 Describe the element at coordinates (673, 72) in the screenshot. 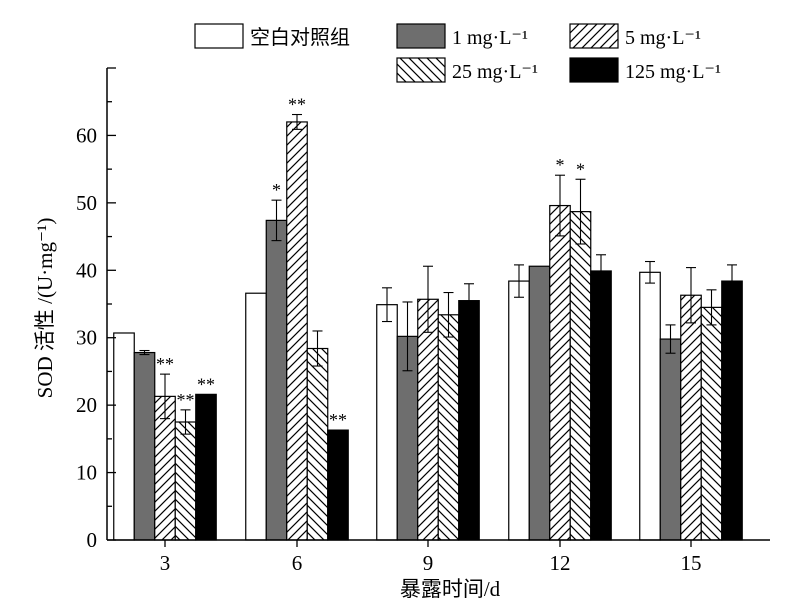

I see `legend-label: 125 mg·L⁻¹` at that location.